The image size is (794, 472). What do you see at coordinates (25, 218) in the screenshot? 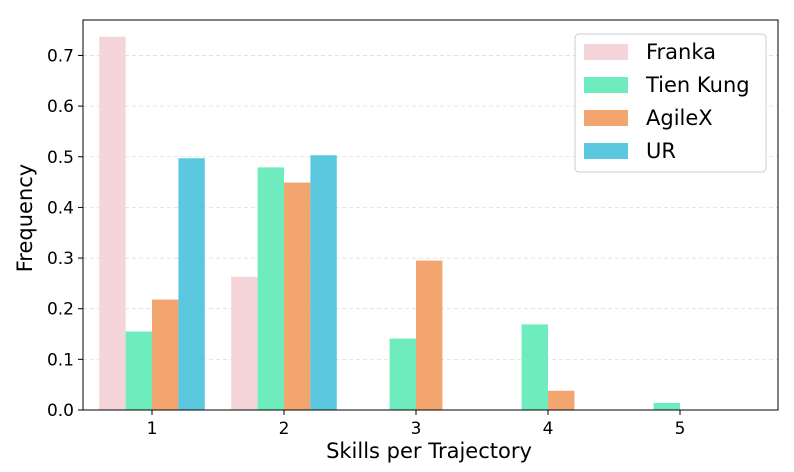
I see `y-axis-label: Frequency` at bounding box center [25, 218].